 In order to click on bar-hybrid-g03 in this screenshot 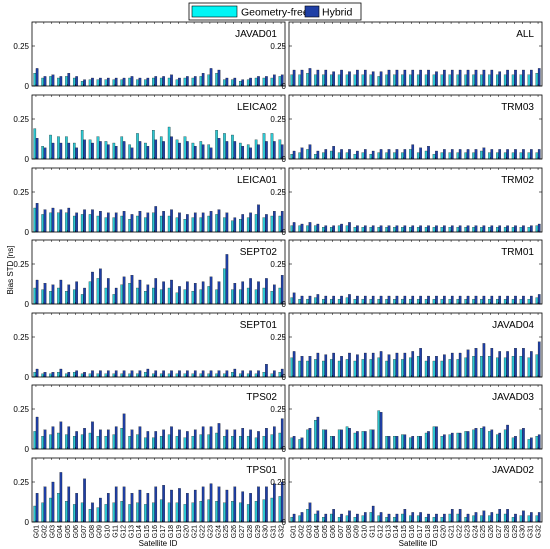, I will do `click(53, 502)`.